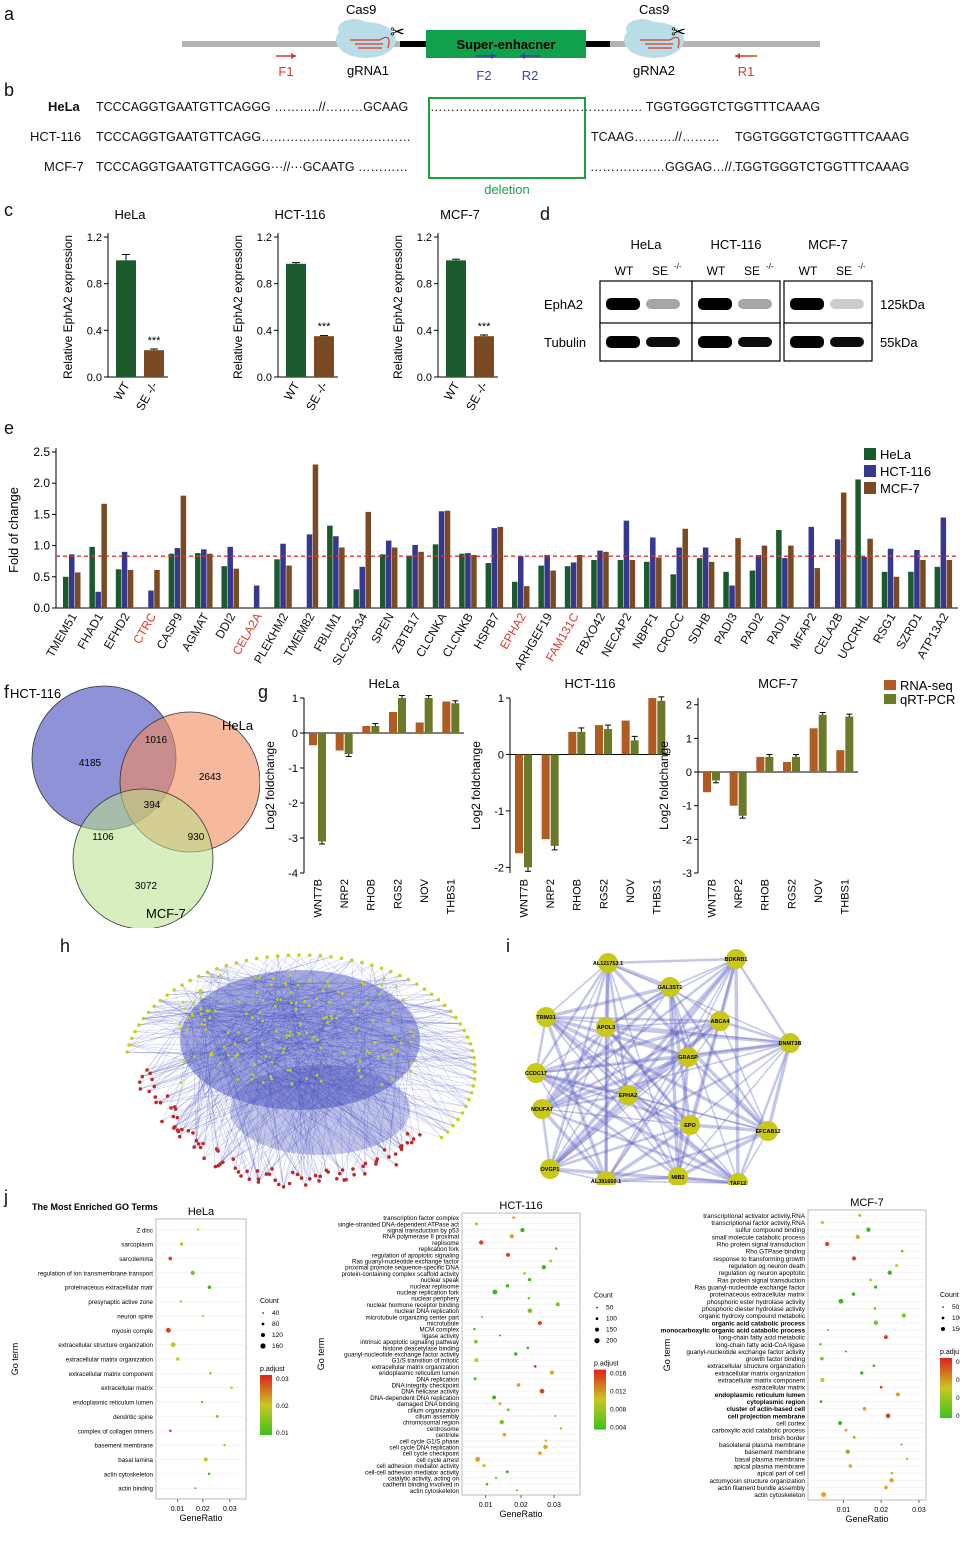  I want to click on go-term-hct-42: catalytic activity, acting on, so click(424, 1478).